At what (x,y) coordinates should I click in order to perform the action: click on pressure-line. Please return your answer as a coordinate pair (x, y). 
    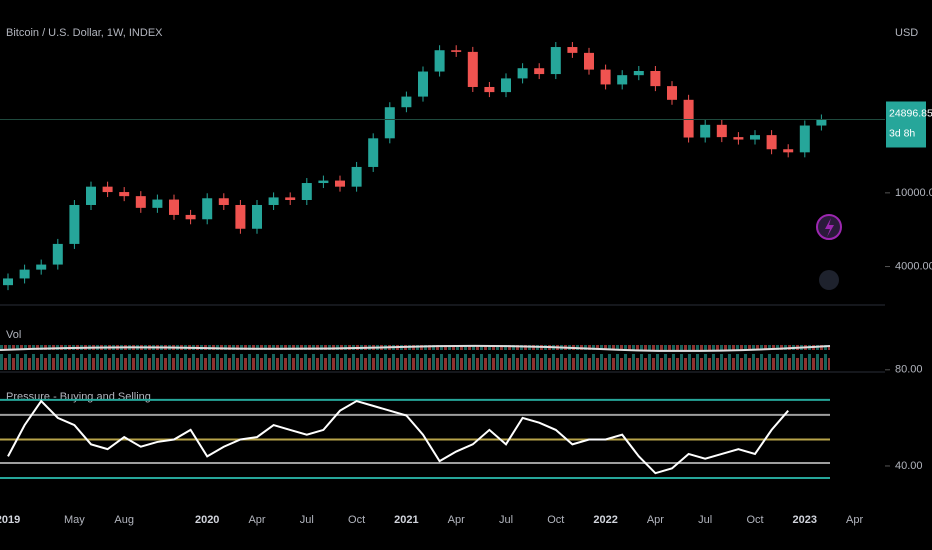
    Looking at the image, I should click on (398, 437).